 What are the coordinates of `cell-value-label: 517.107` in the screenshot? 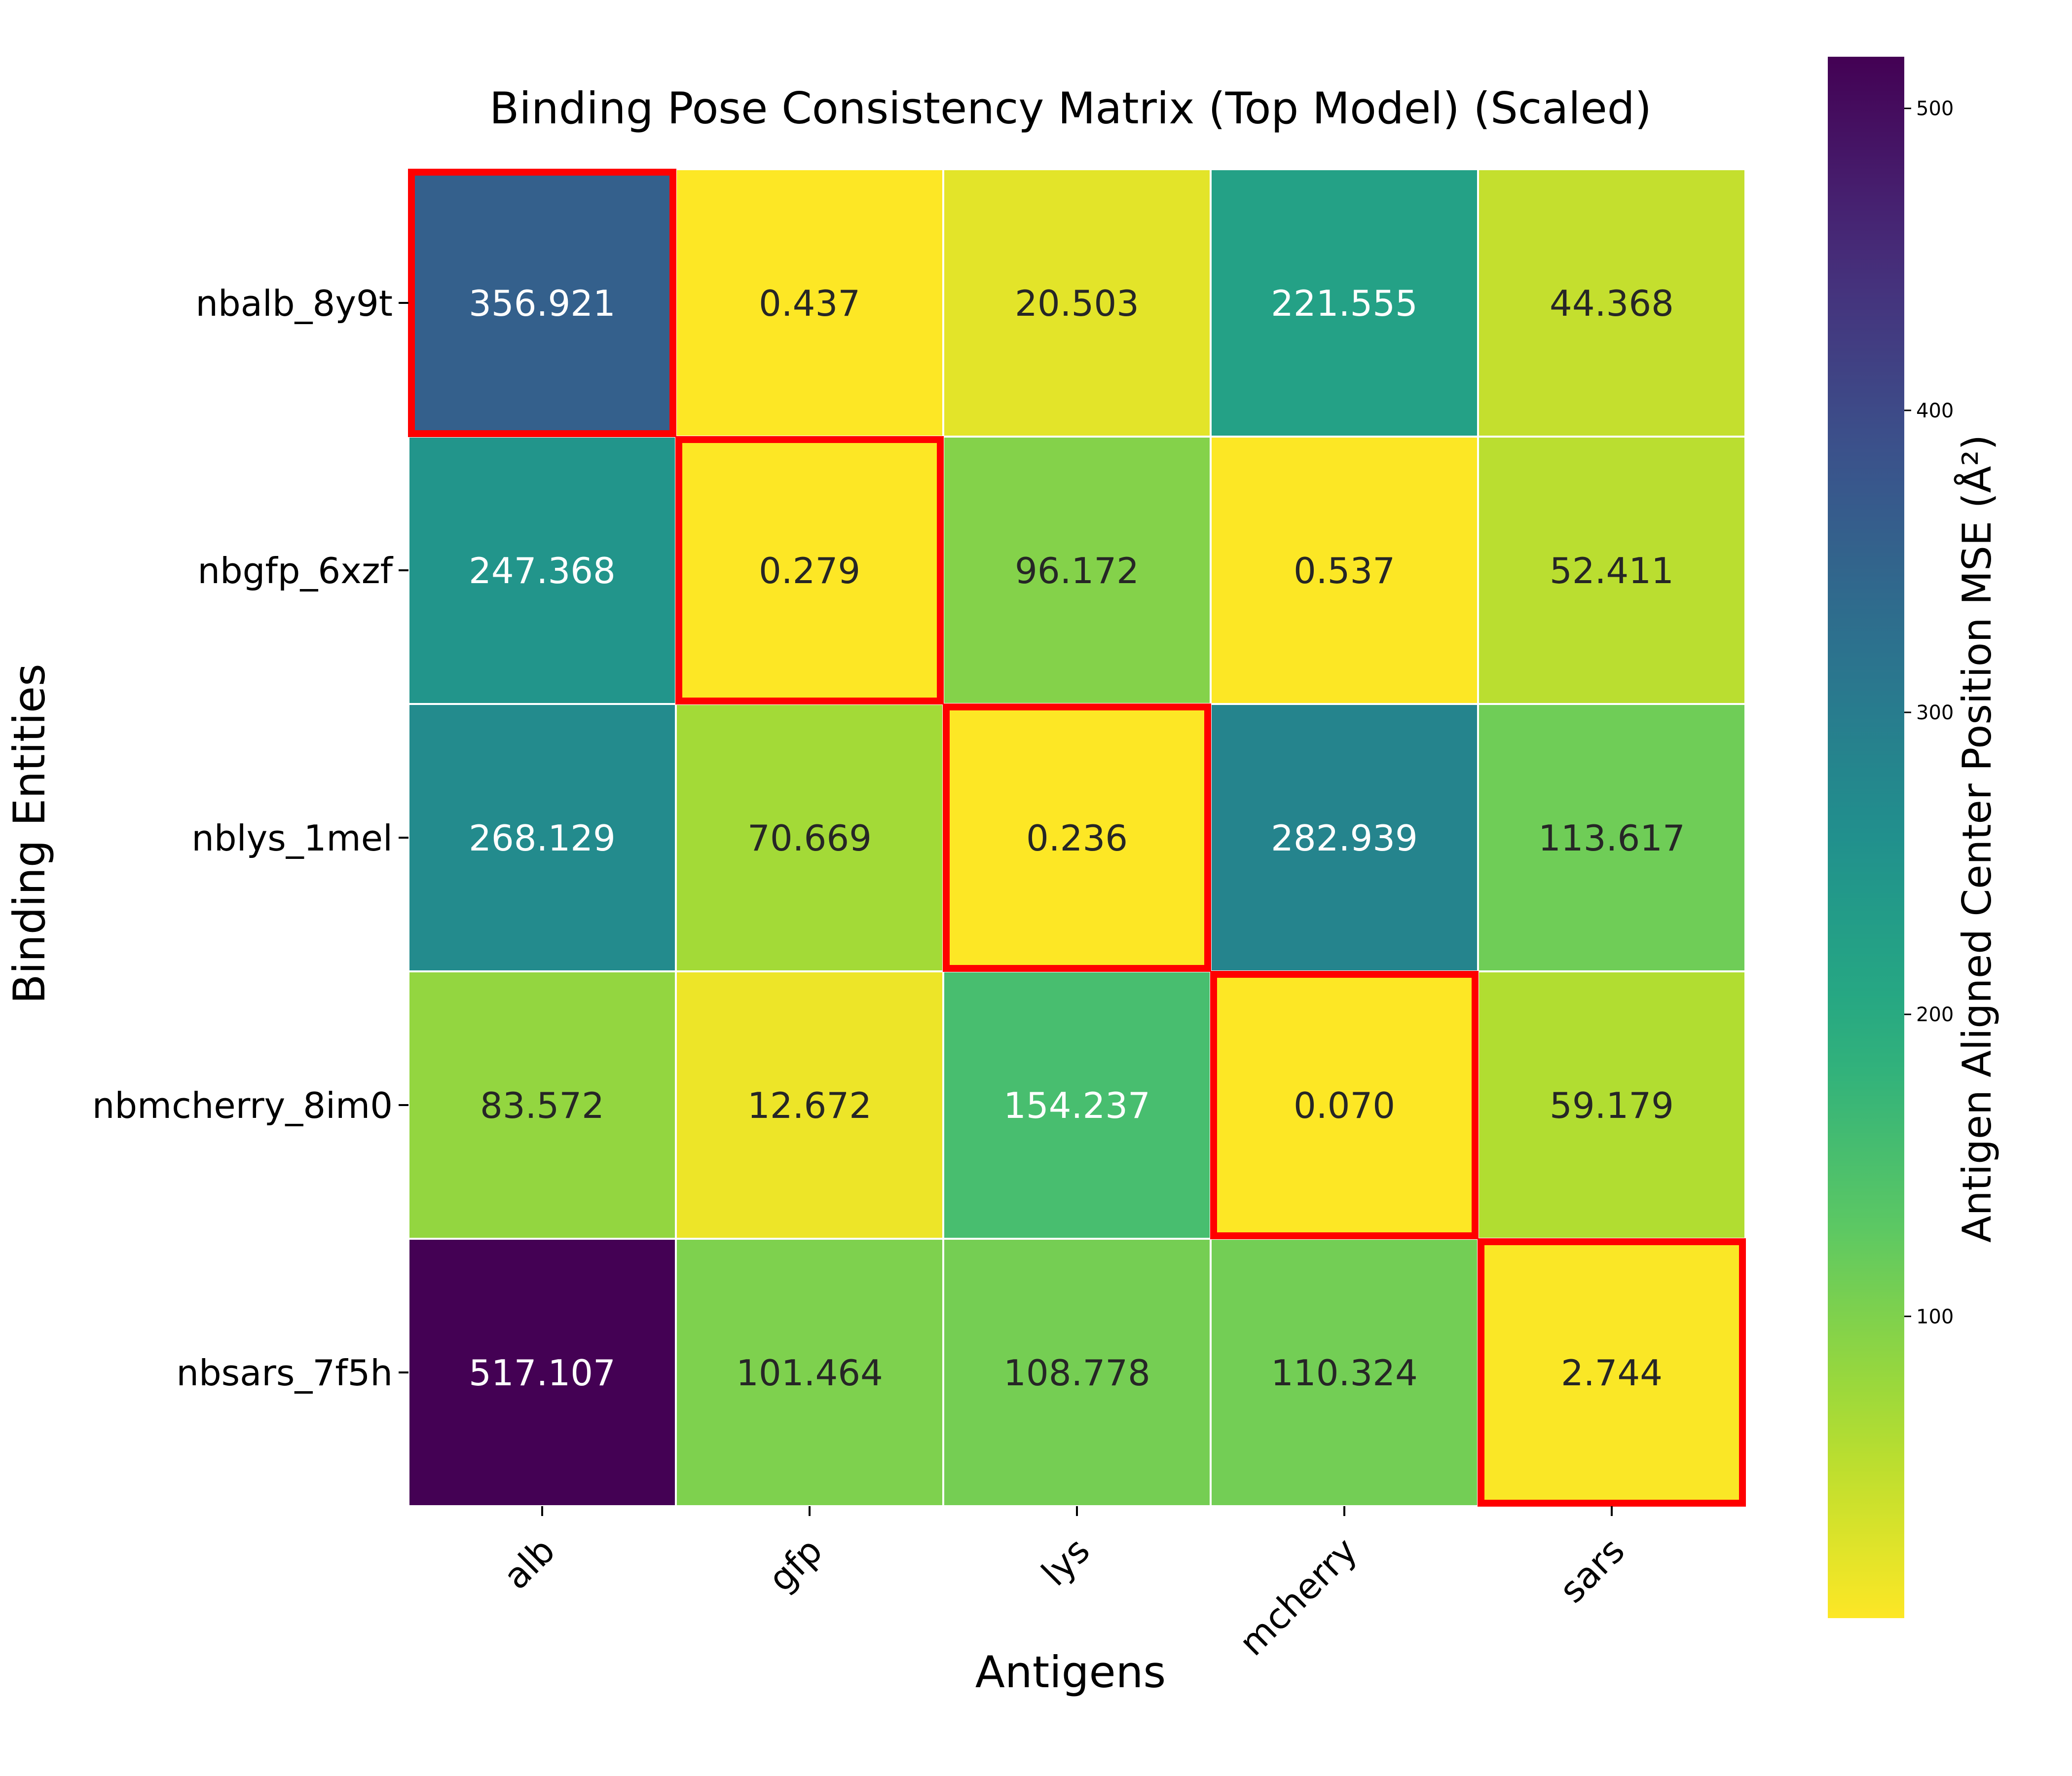 It's located at (543, 1373).